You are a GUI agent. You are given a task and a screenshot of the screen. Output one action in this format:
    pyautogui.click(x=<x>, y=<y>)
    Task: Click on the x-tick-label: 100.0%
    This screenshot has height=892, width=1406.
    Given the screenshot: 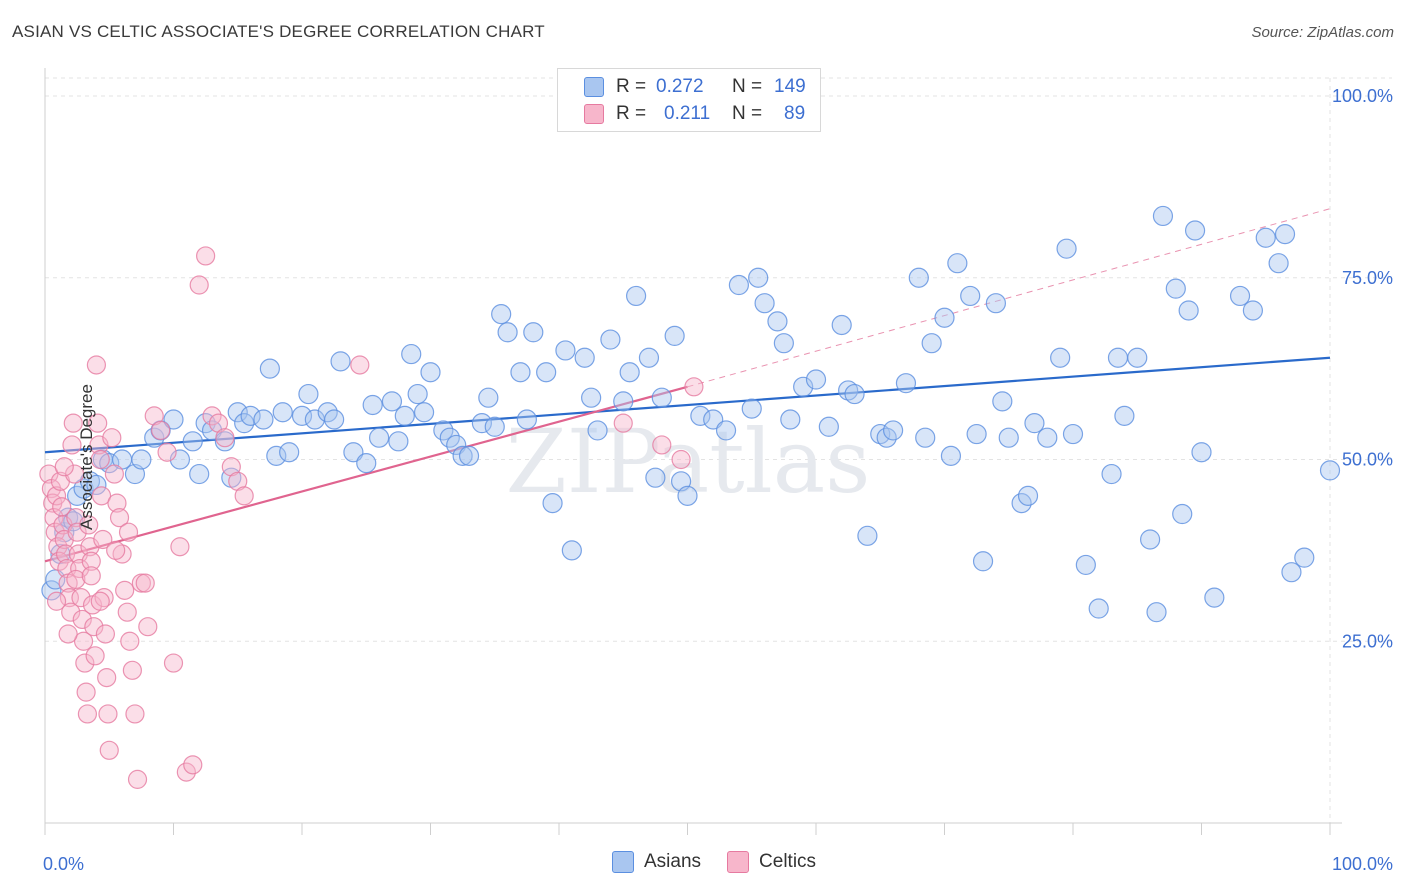 What is the action you would take?
    pyautogui.click(x=1362, y=864)
    